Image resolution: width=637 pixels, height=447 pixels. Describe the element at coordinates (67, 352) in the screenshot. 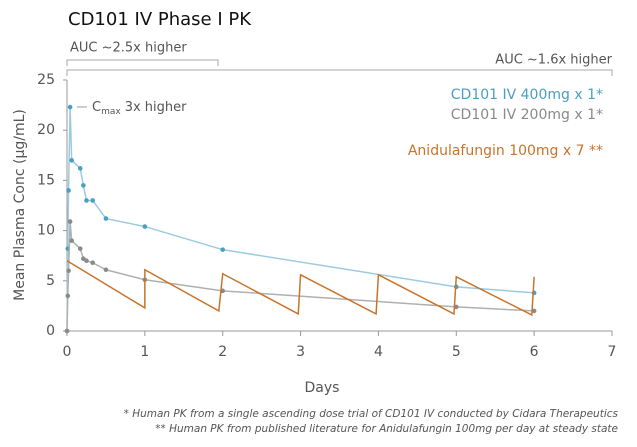

I see `x-tick-label: 0` at that location.